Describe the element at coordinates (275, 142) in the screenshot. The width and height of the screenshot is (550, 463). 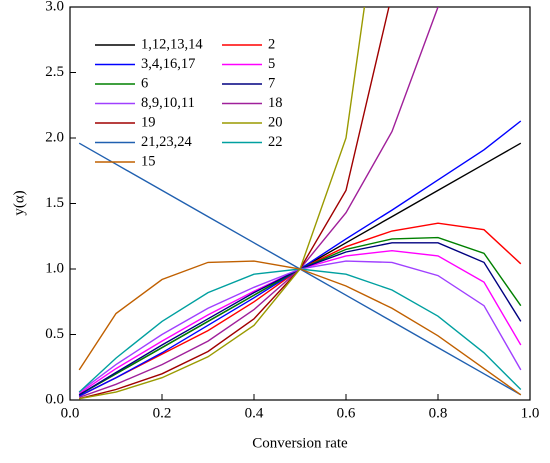
I see `legend-label: 22` at that location.